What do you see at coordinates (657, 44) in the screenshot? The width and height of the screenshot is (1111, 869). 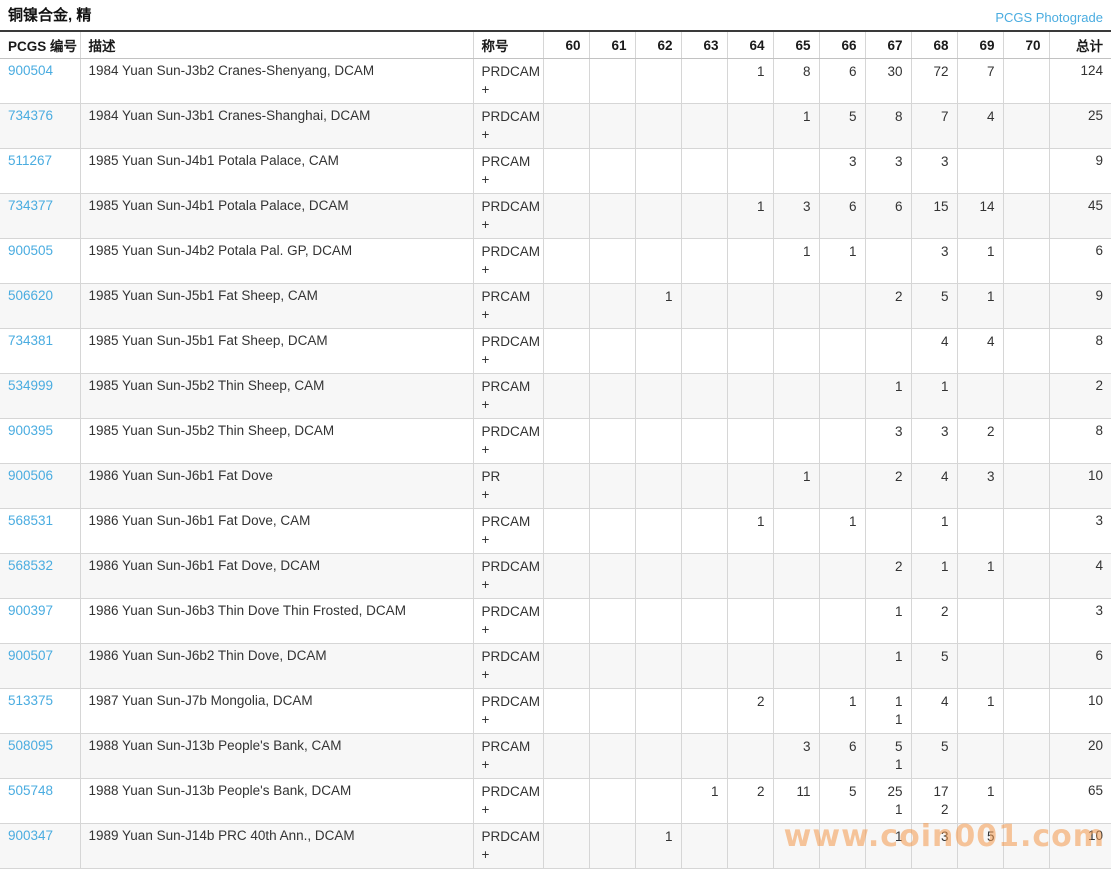 I see `col-header-grade-62: 62` at bounding box center [657, 44].